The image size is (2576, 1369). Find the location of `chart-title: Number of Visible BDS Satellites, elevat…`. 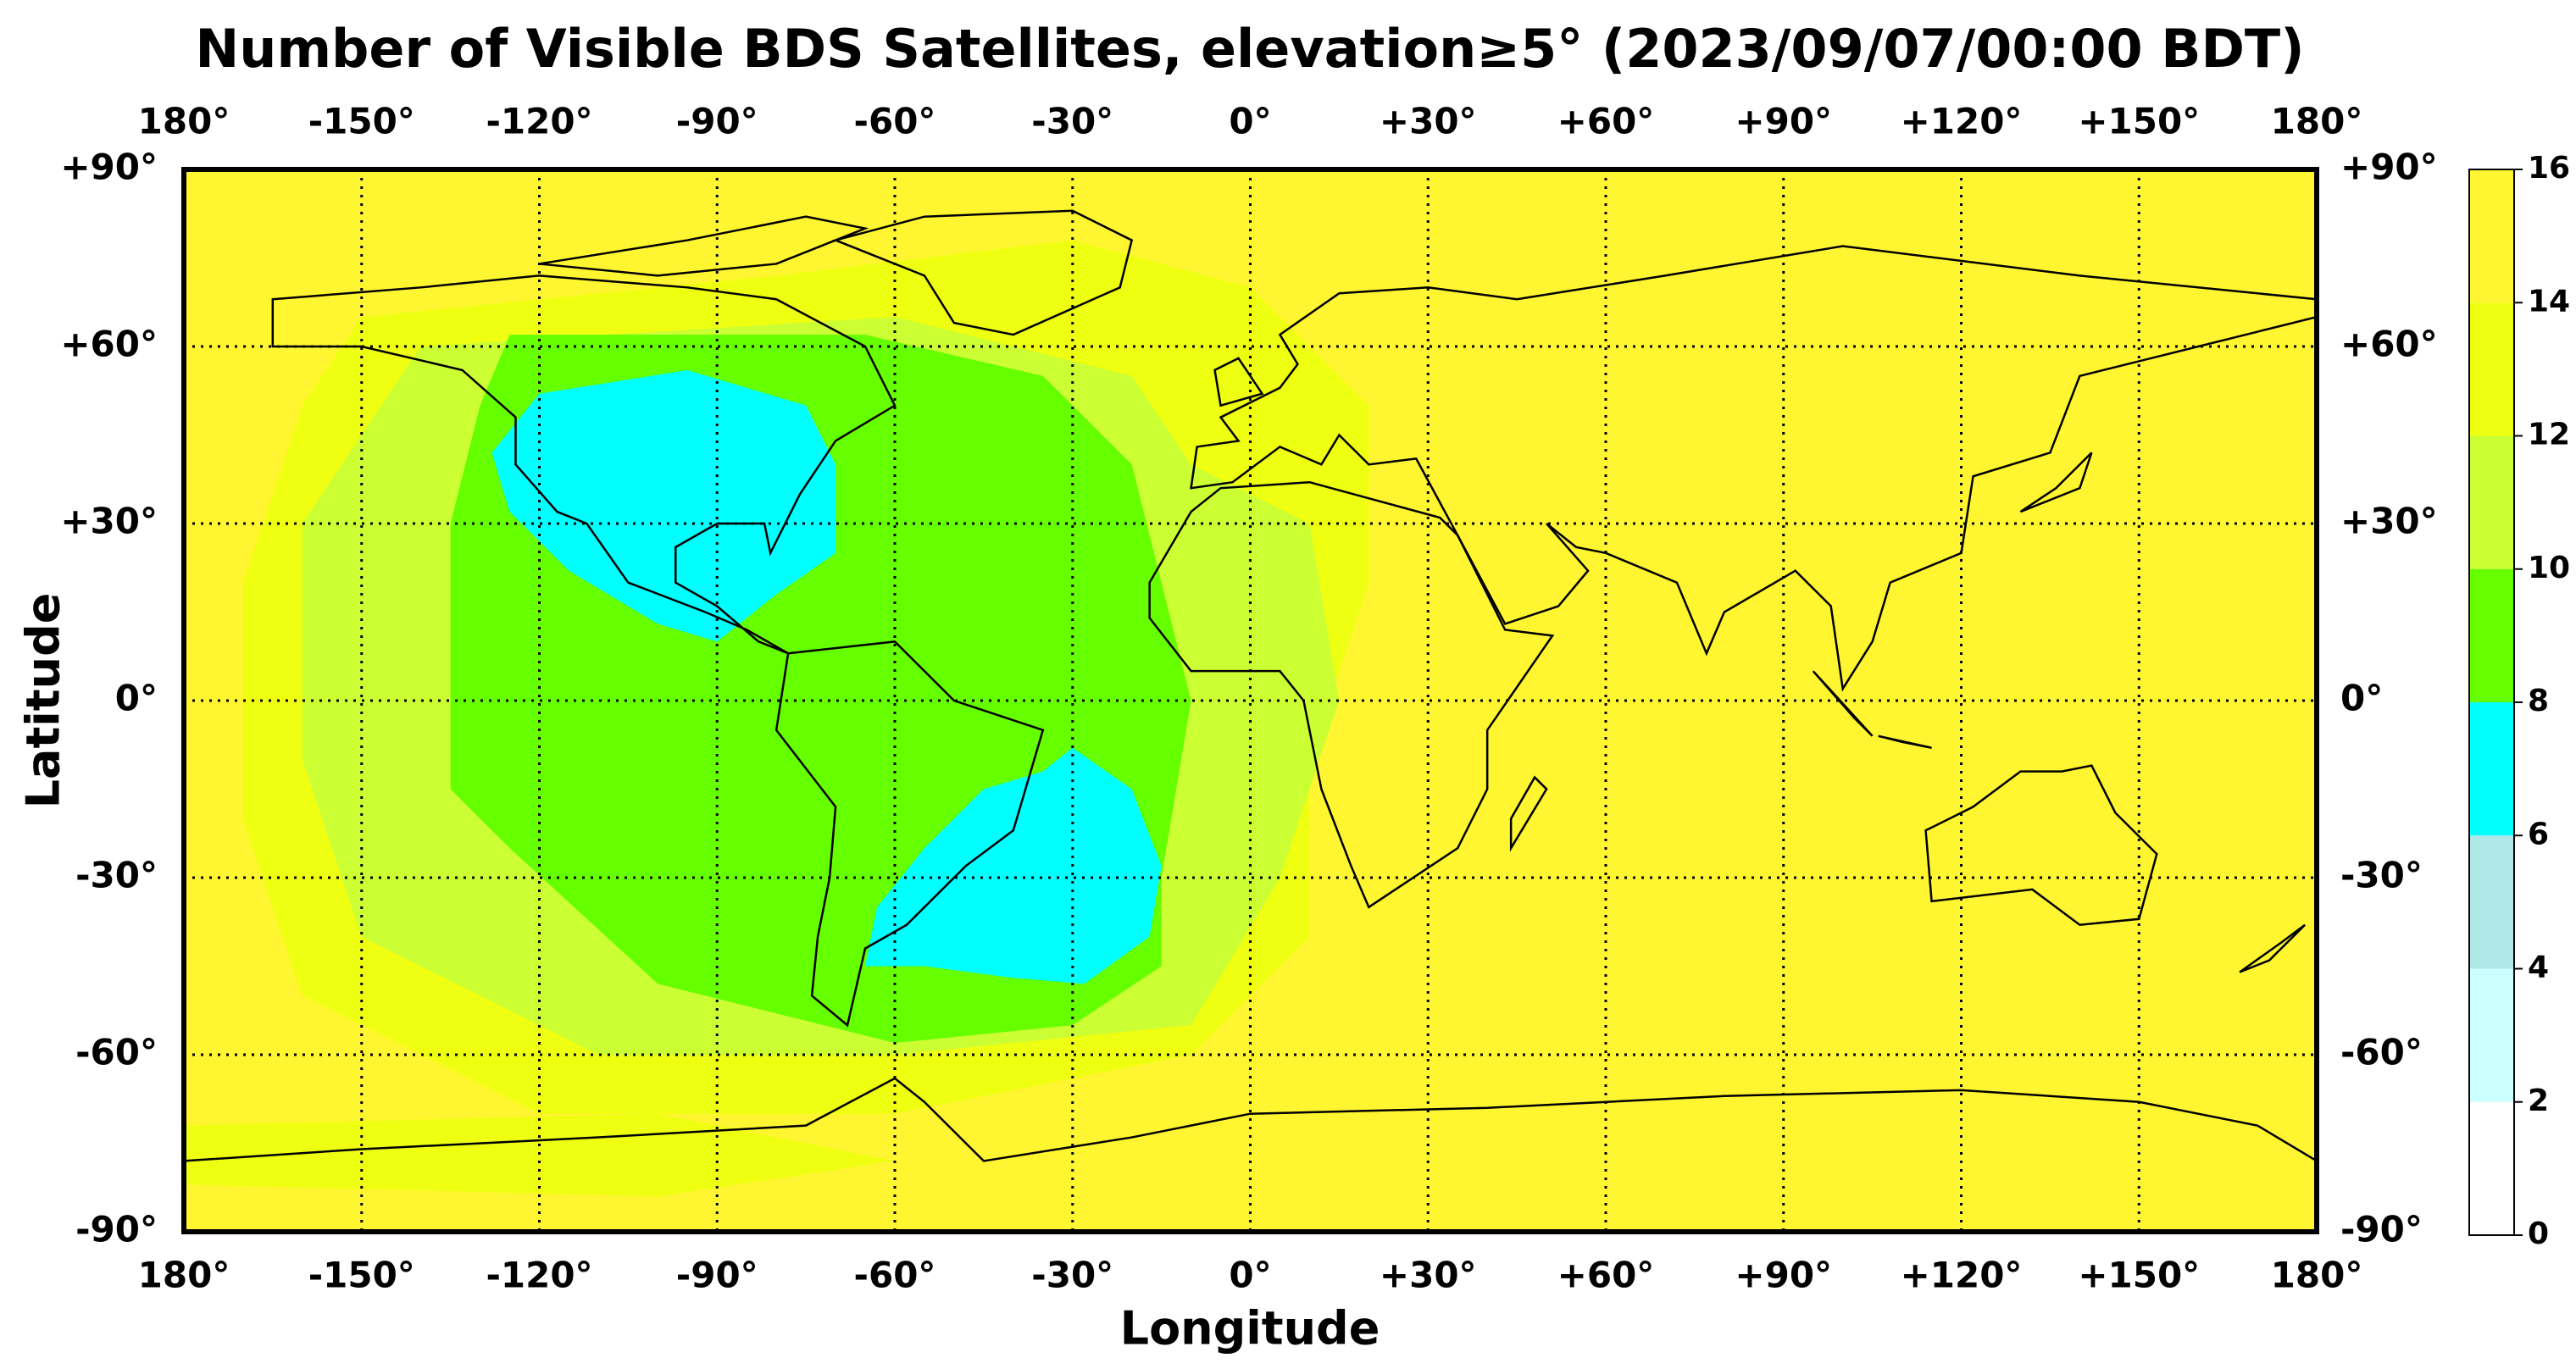

chart-title: Number of Visible BDS Satellites, elevat… is located at coordinates (1249, 49).